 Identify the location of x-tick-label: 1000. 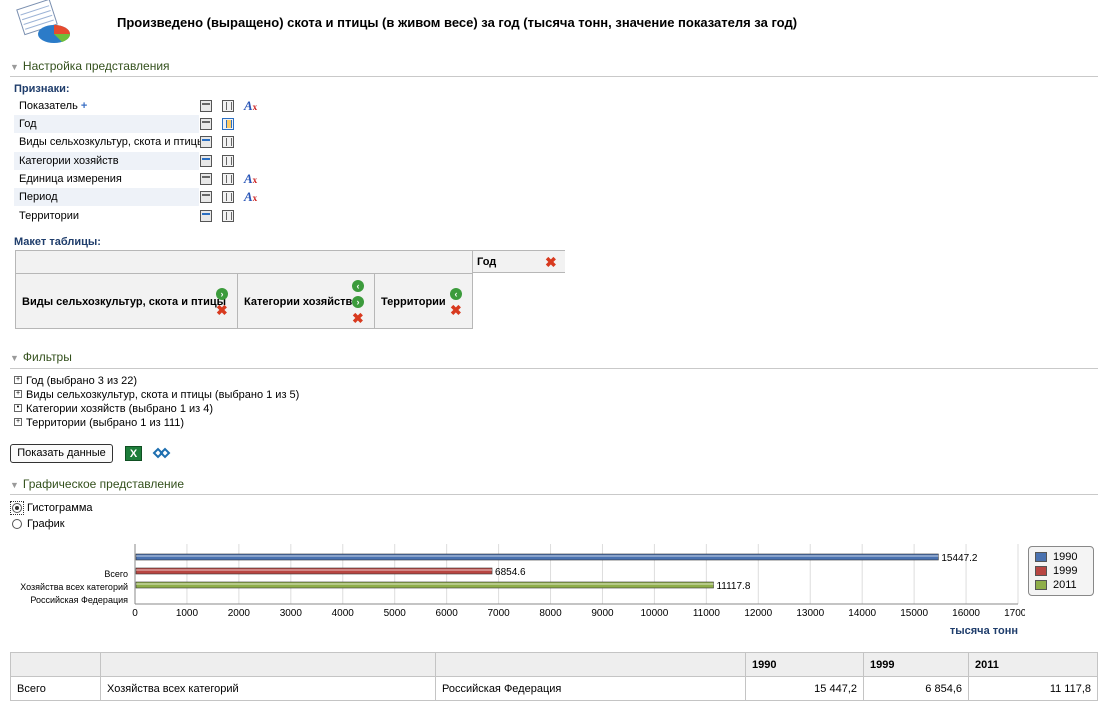
(187, 613).